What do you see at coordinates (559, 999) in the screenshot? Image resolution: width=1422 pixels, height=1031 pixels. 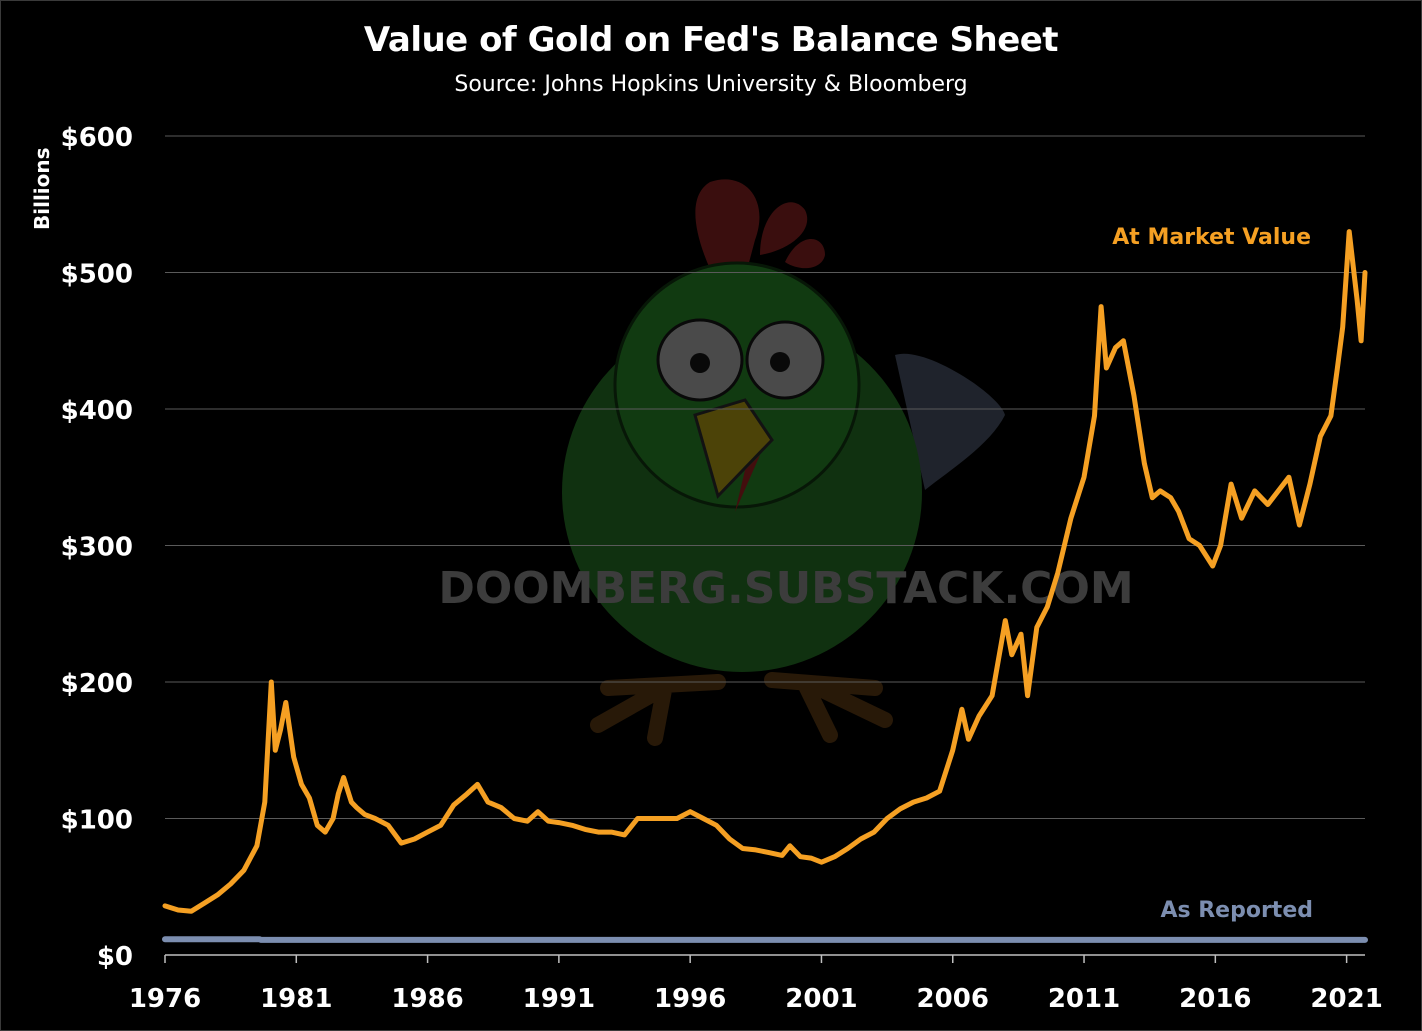 I see `x-tick-label: 1991` at bounding box center [559, 999].